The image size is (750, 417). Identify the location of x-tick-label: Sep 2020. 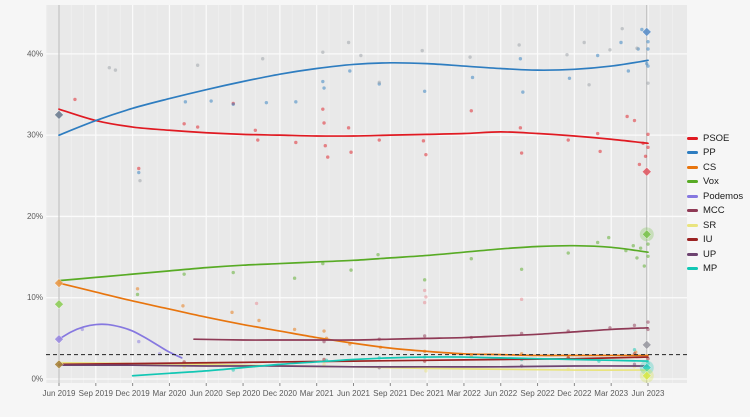
(243, 393).